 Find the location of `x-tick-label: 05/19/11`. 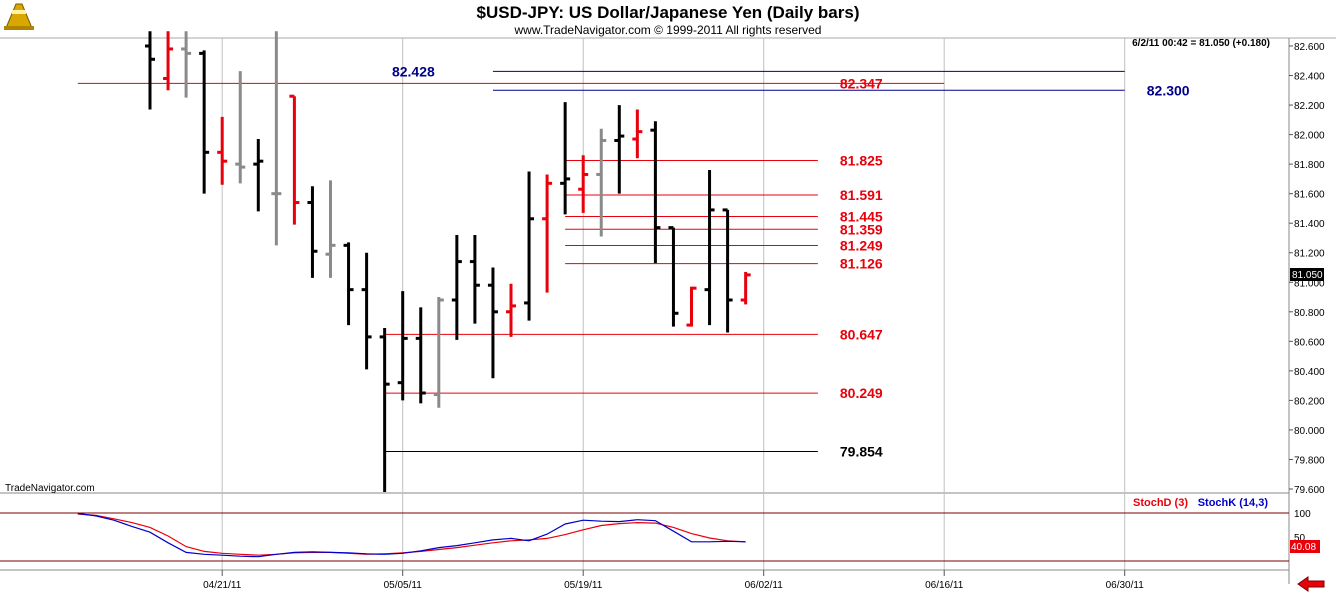

x-tick-label: 05/19/11 is located at coordinates (583, 585).